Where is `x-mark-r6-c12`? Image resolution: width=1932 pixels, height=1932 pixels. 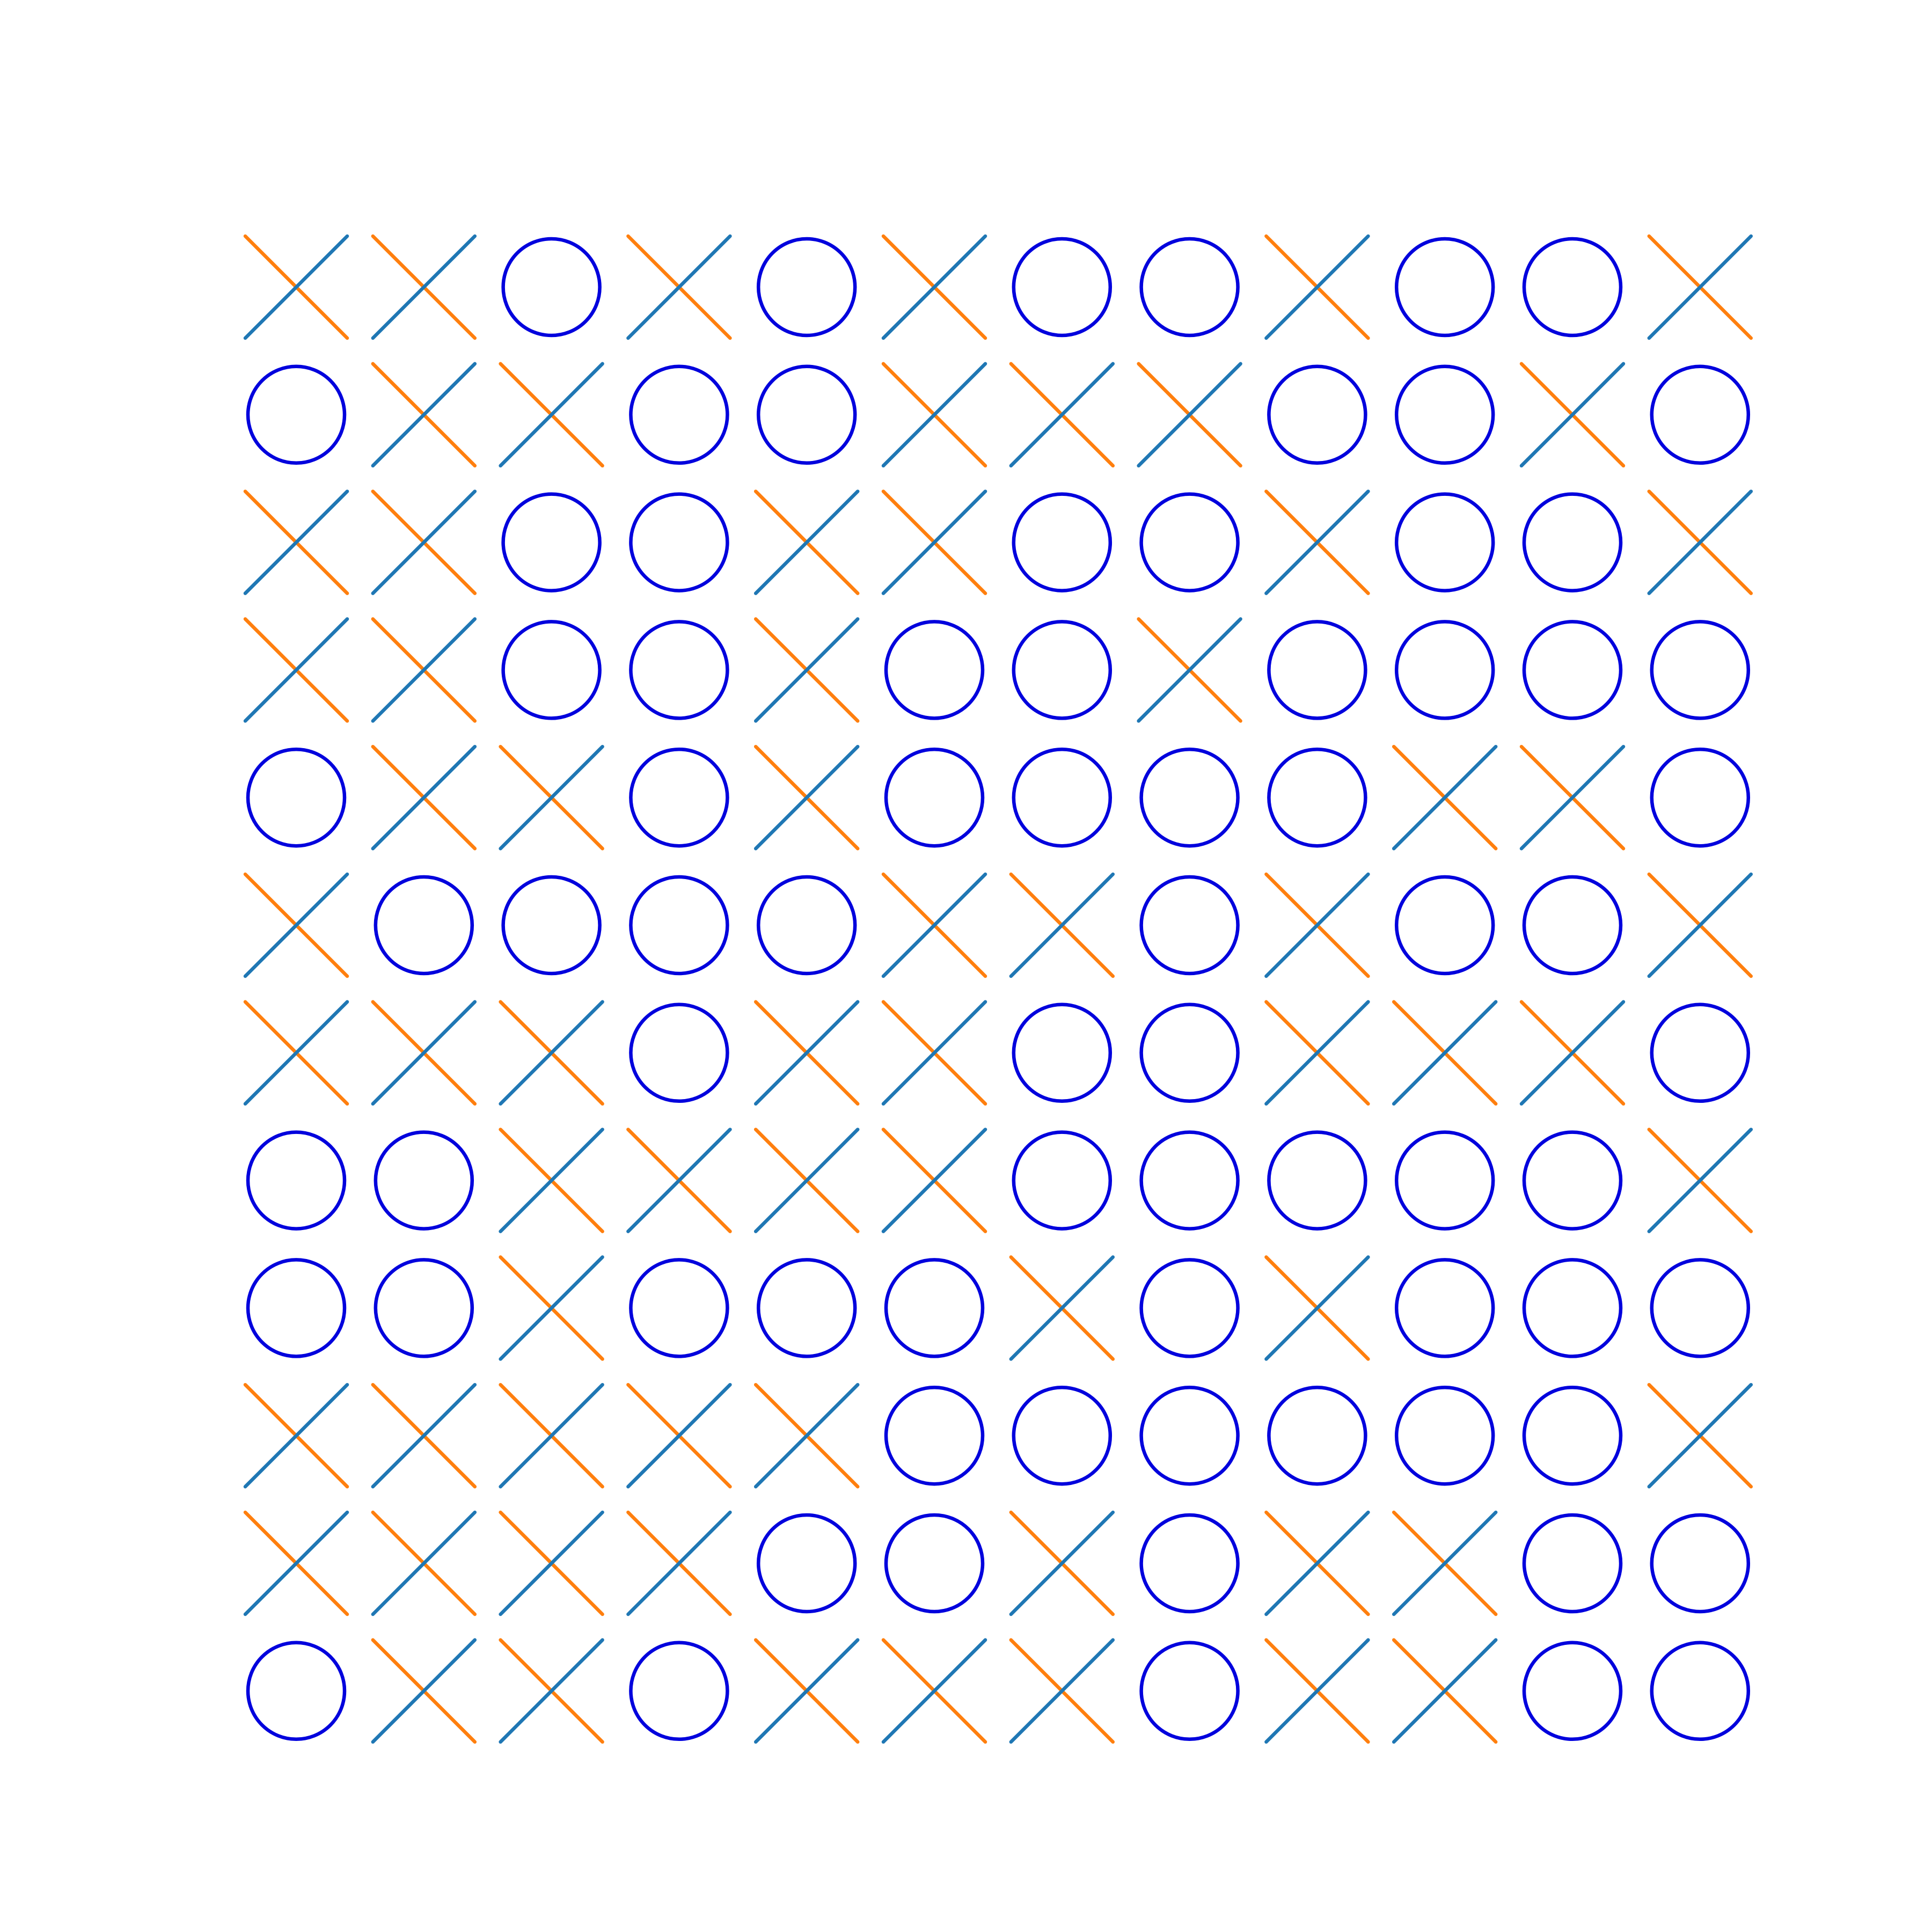 x-mark-r6-c12 is located at coordinates (1700, 925).